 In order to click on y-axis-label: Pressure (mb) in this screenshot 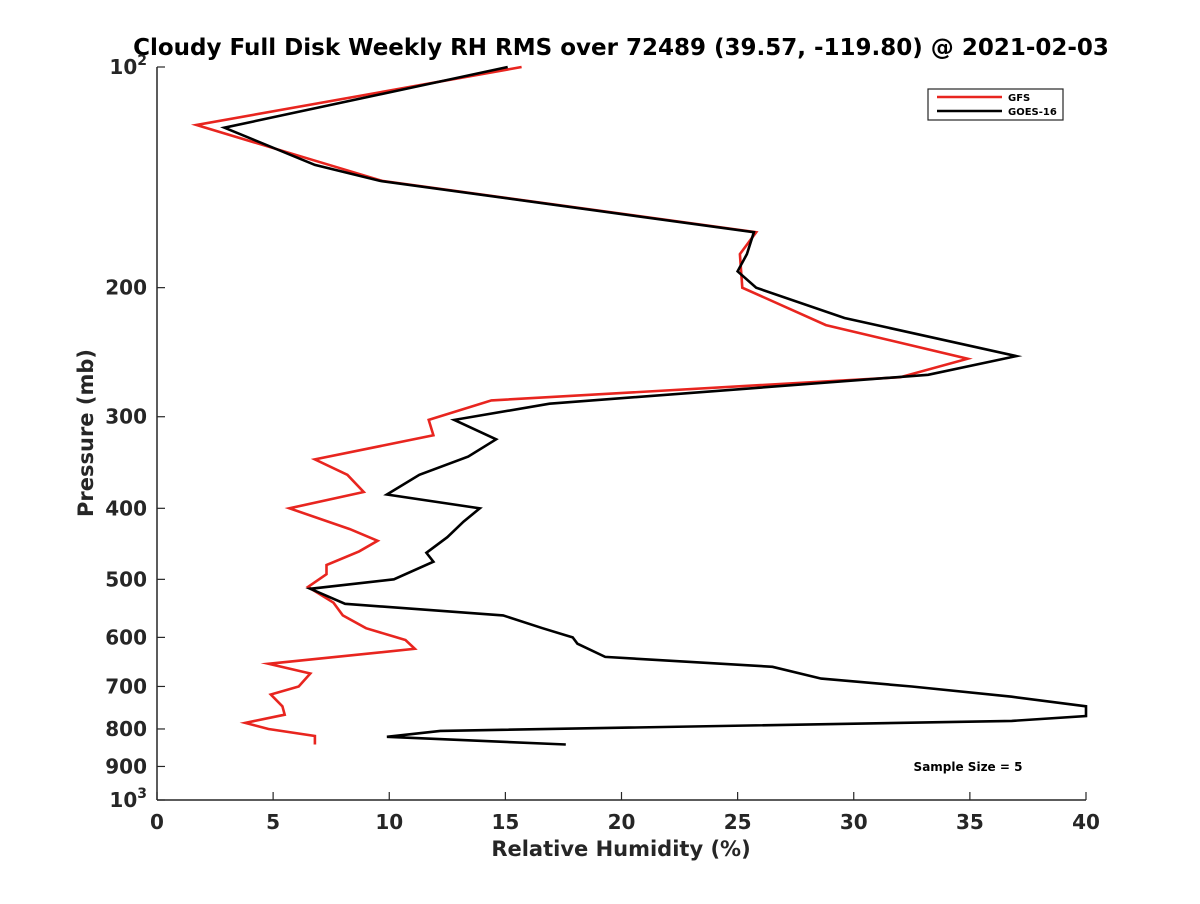, I will do `click(86, 433)`.